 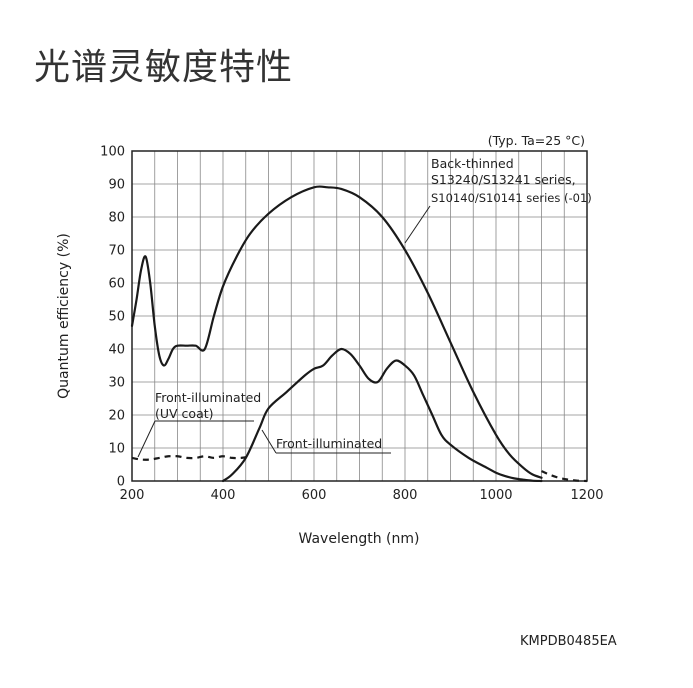 What do you see at coordinates (116, 416) in the screenshot?
I see `y-tick-label: 20` at bounding box center [116, 416].